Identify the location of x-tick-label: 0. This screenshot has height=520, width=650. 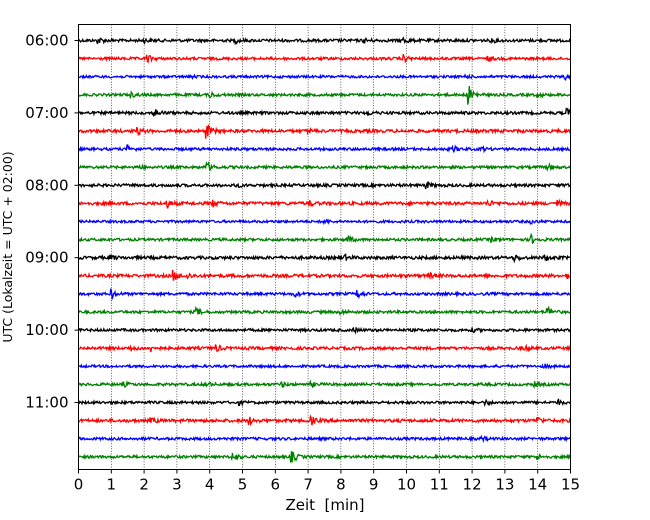
(79, 485).